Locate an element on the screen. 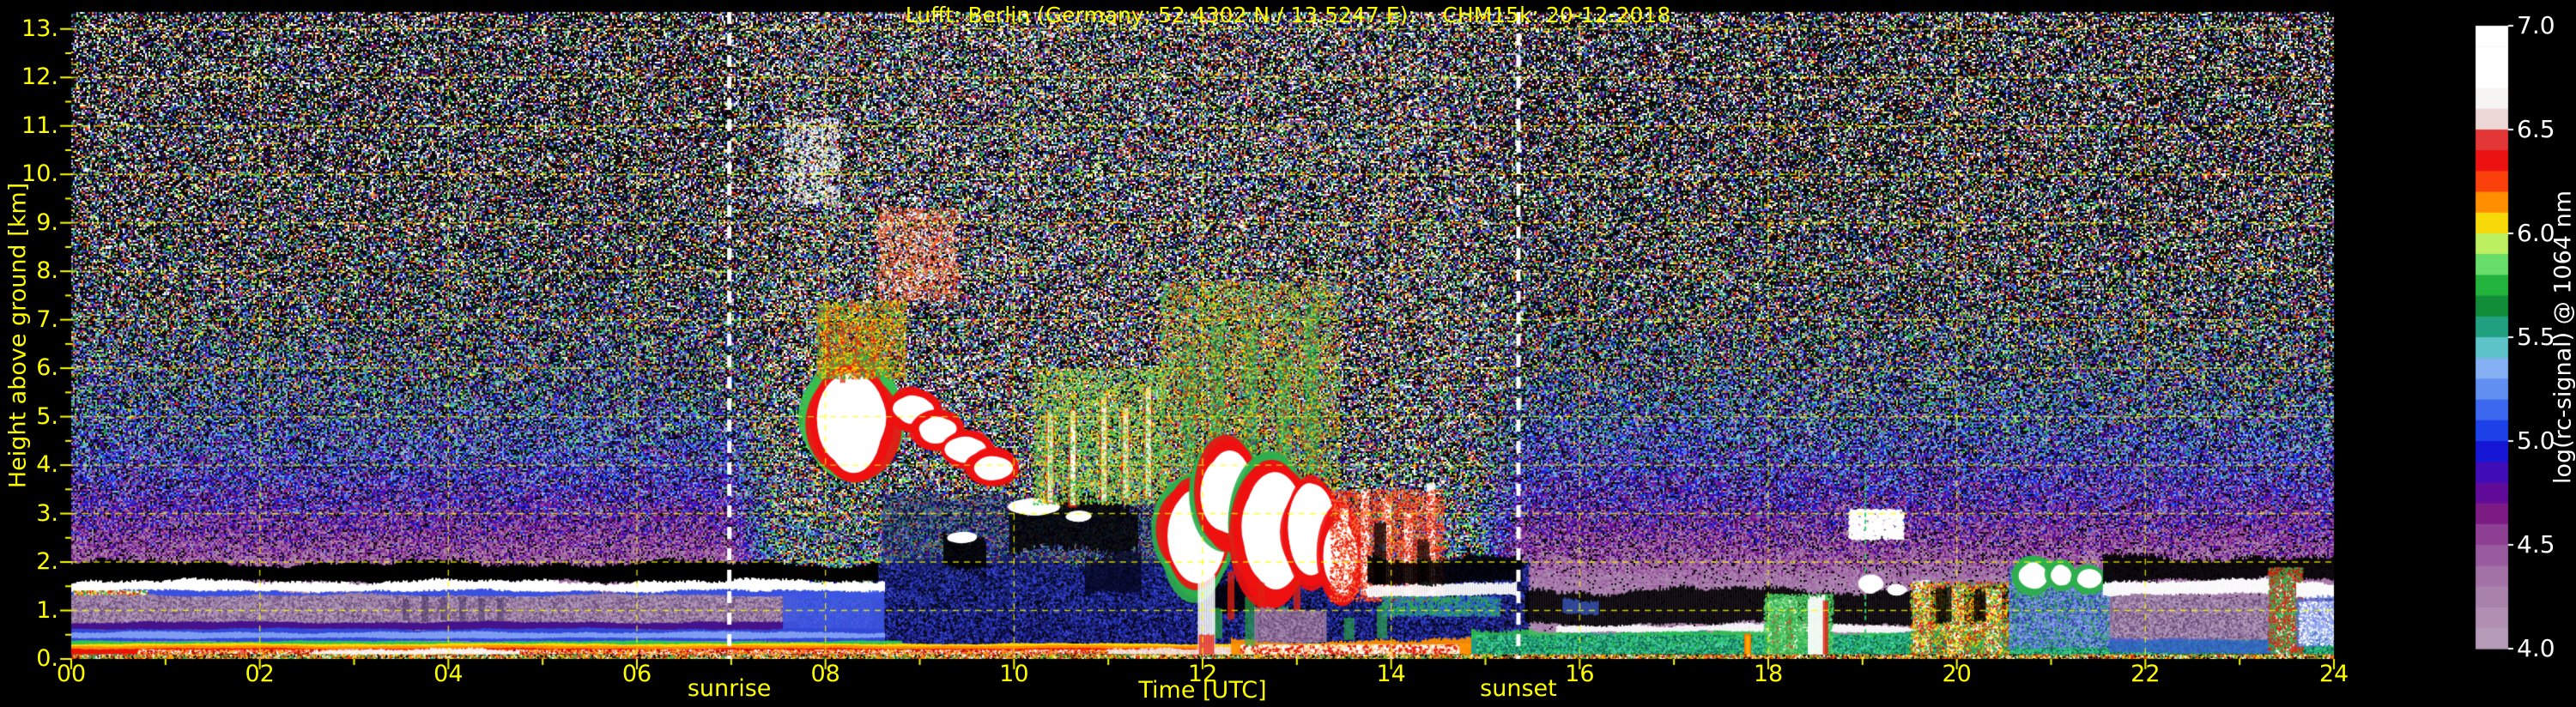 The height and width of the screenshot is (707, 2576). y-tick-label: 2. is located at coordinates (47, 562).